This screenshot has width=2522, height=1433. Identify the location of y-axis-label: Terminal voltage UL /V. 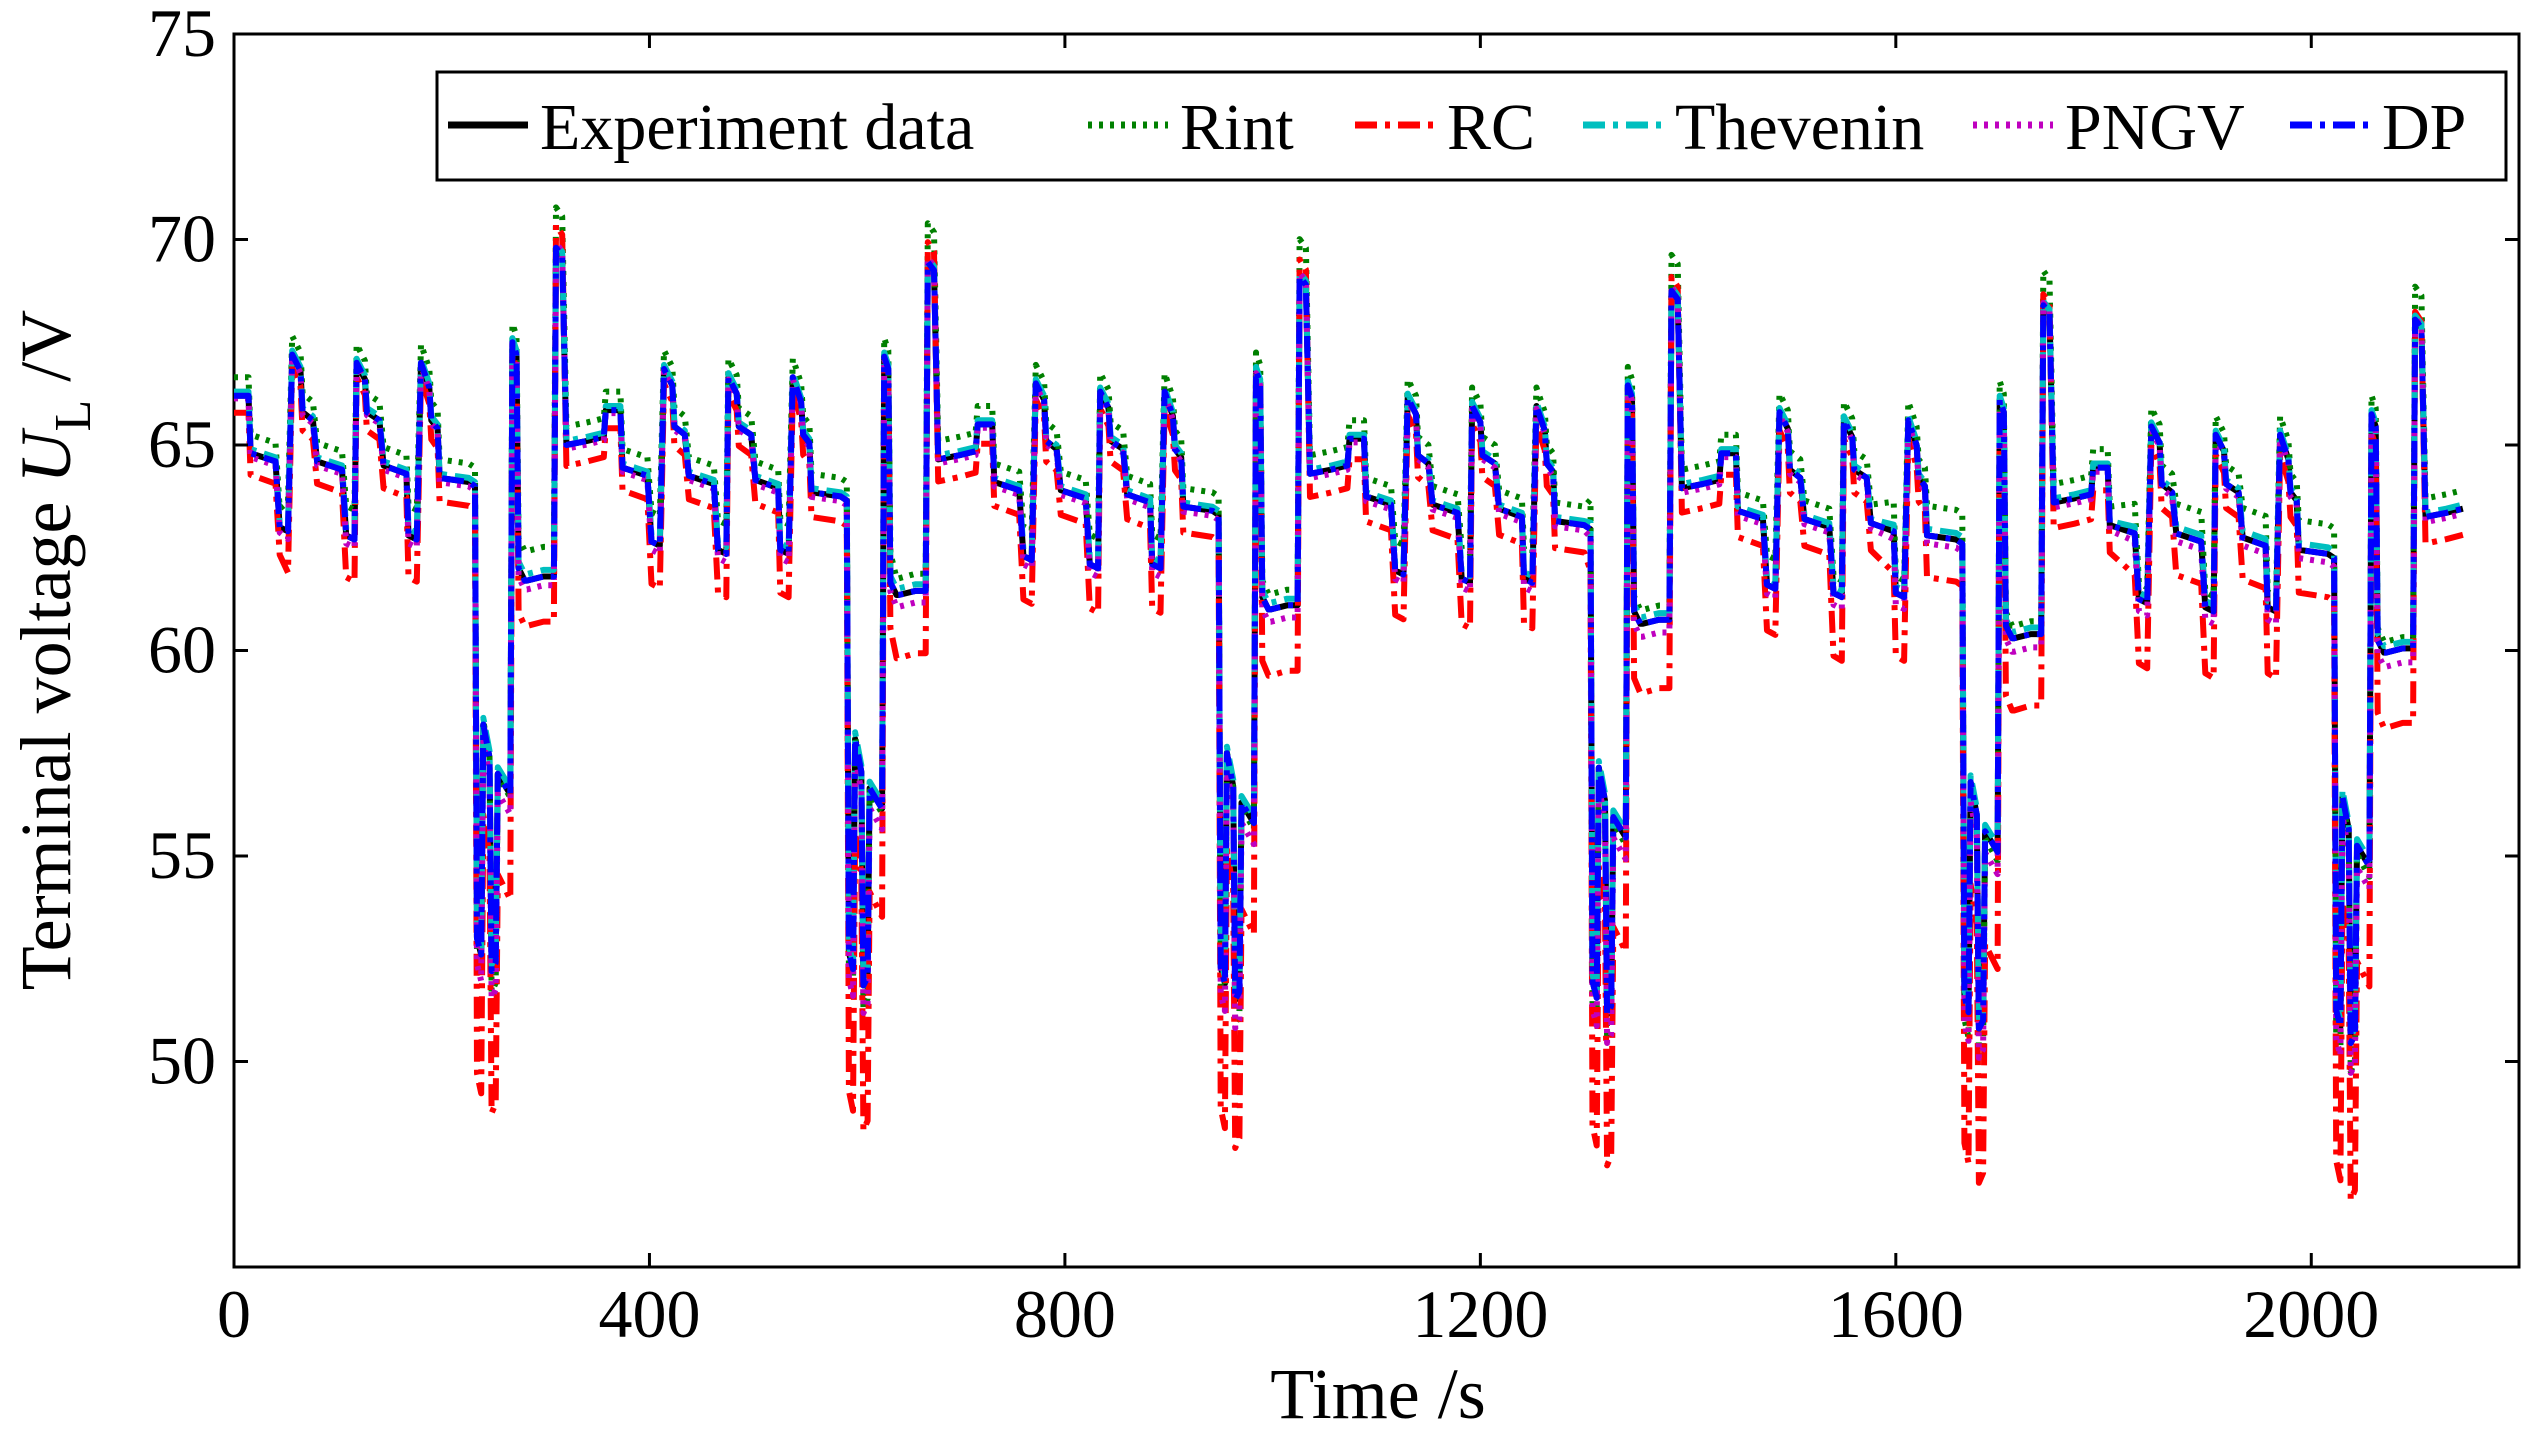
(54, 650).